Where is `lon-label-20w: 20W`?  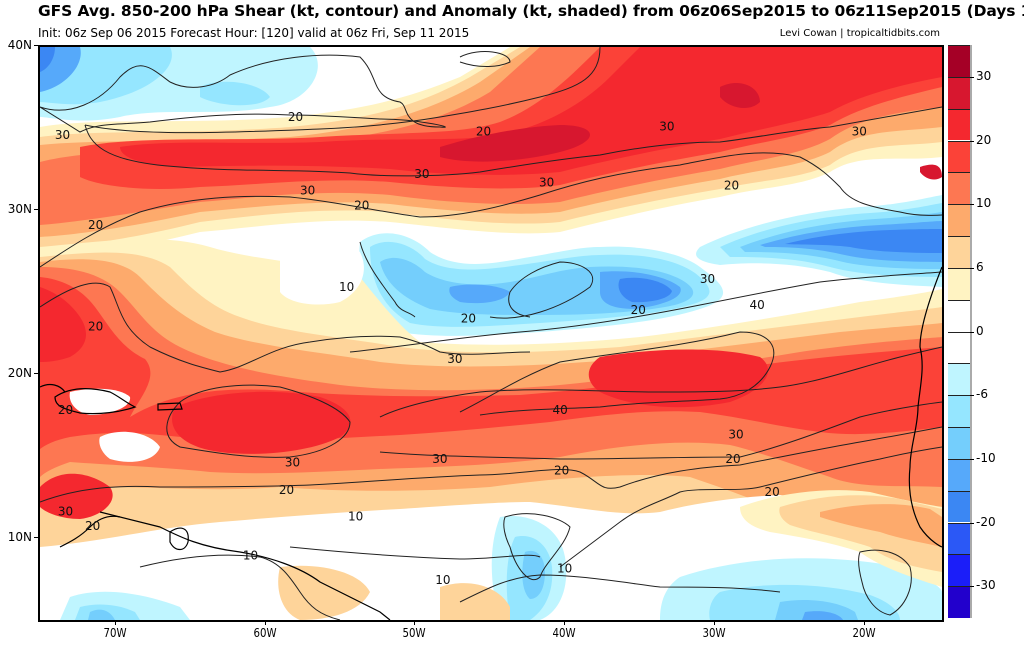 lon-label-20w: 20W is located at coordinates (864, 633).